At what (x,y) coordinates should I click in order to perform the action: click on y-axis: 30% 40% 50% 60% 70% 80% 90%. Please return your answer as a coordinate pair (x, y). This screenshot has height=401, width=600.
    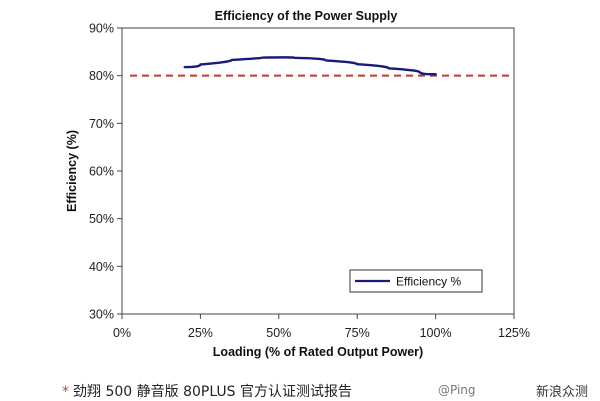
    Looking at the image, I should click on (105, 172).